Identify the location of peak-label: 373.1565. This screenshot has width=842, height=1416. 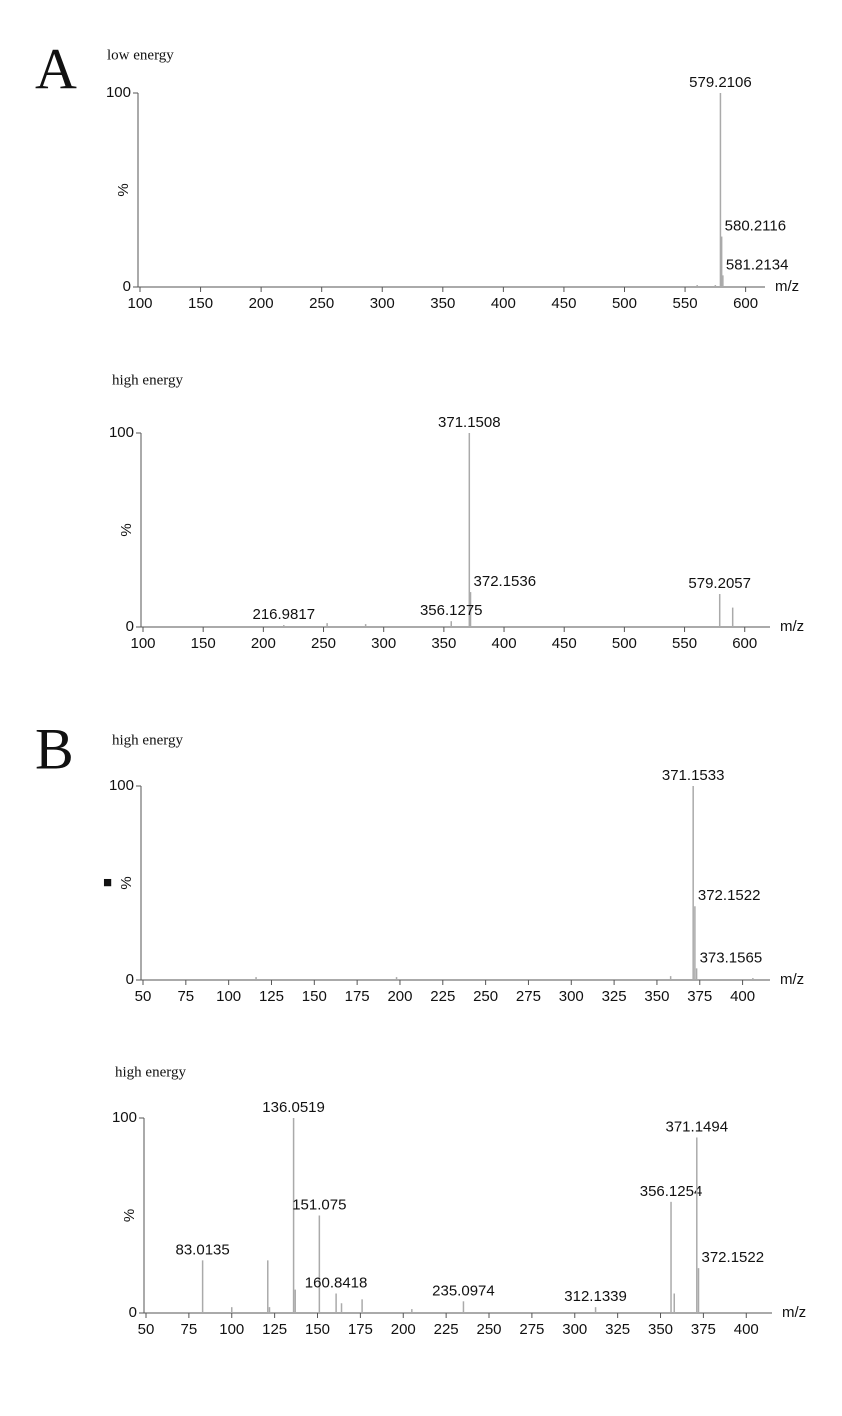
(731, 957).